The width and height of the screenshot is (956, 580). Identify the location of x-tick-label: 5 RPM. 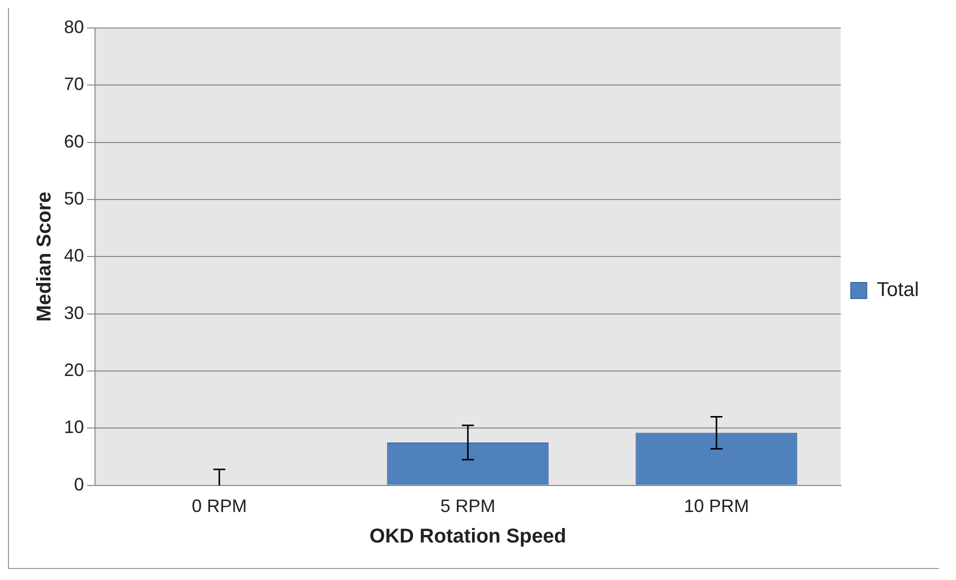
(468, 506).